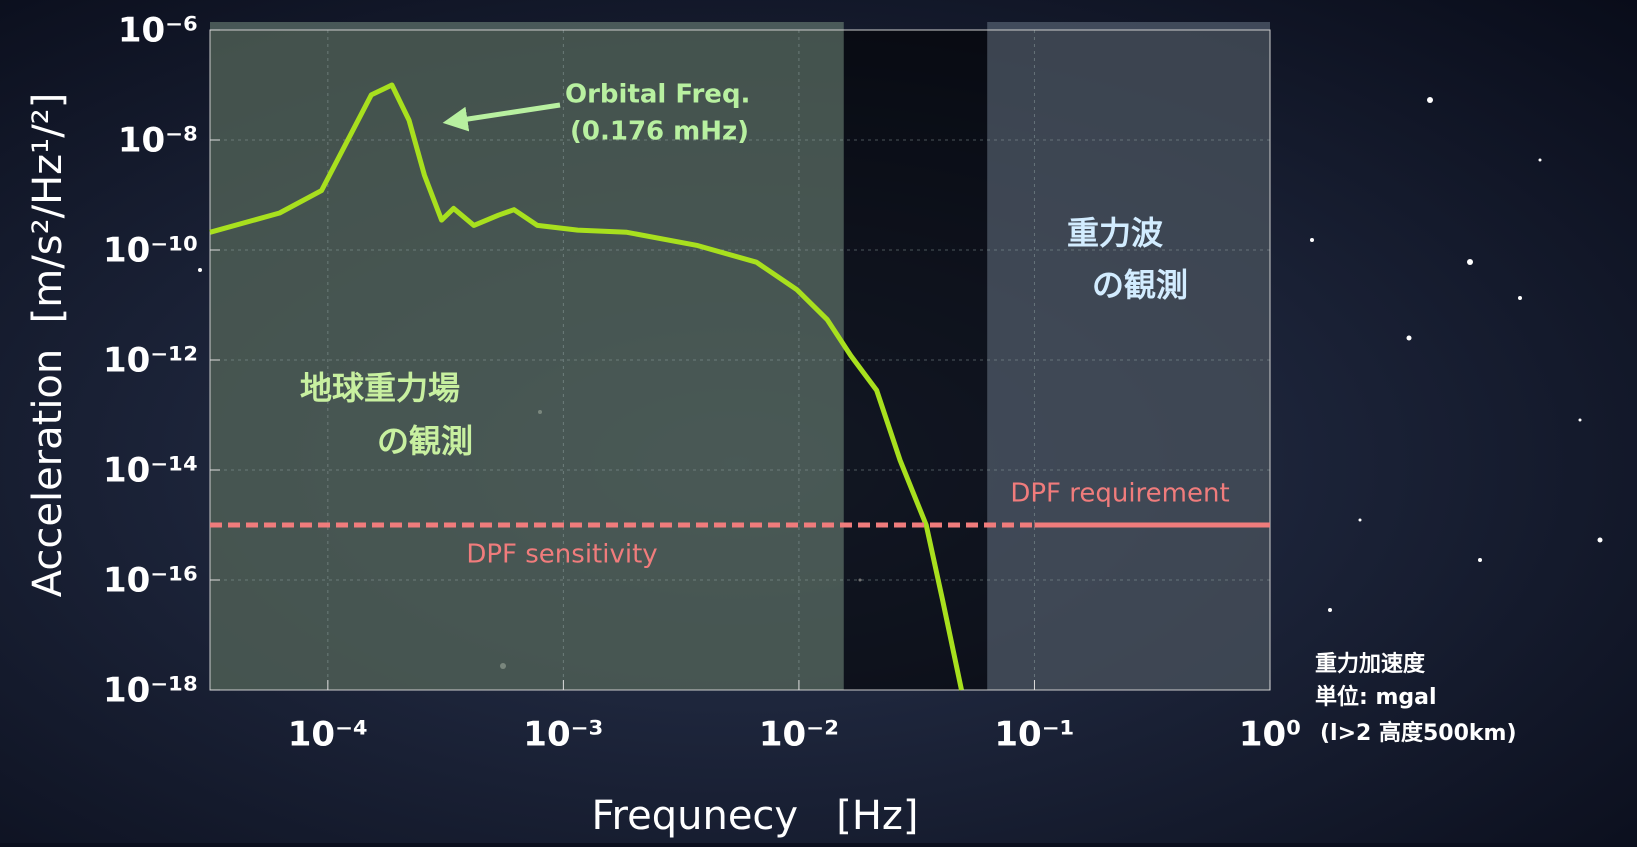  What do you see at coordinates (501, 117) in the screenshot?
I see `annotation-arrow` at bounding box center [501, 117].